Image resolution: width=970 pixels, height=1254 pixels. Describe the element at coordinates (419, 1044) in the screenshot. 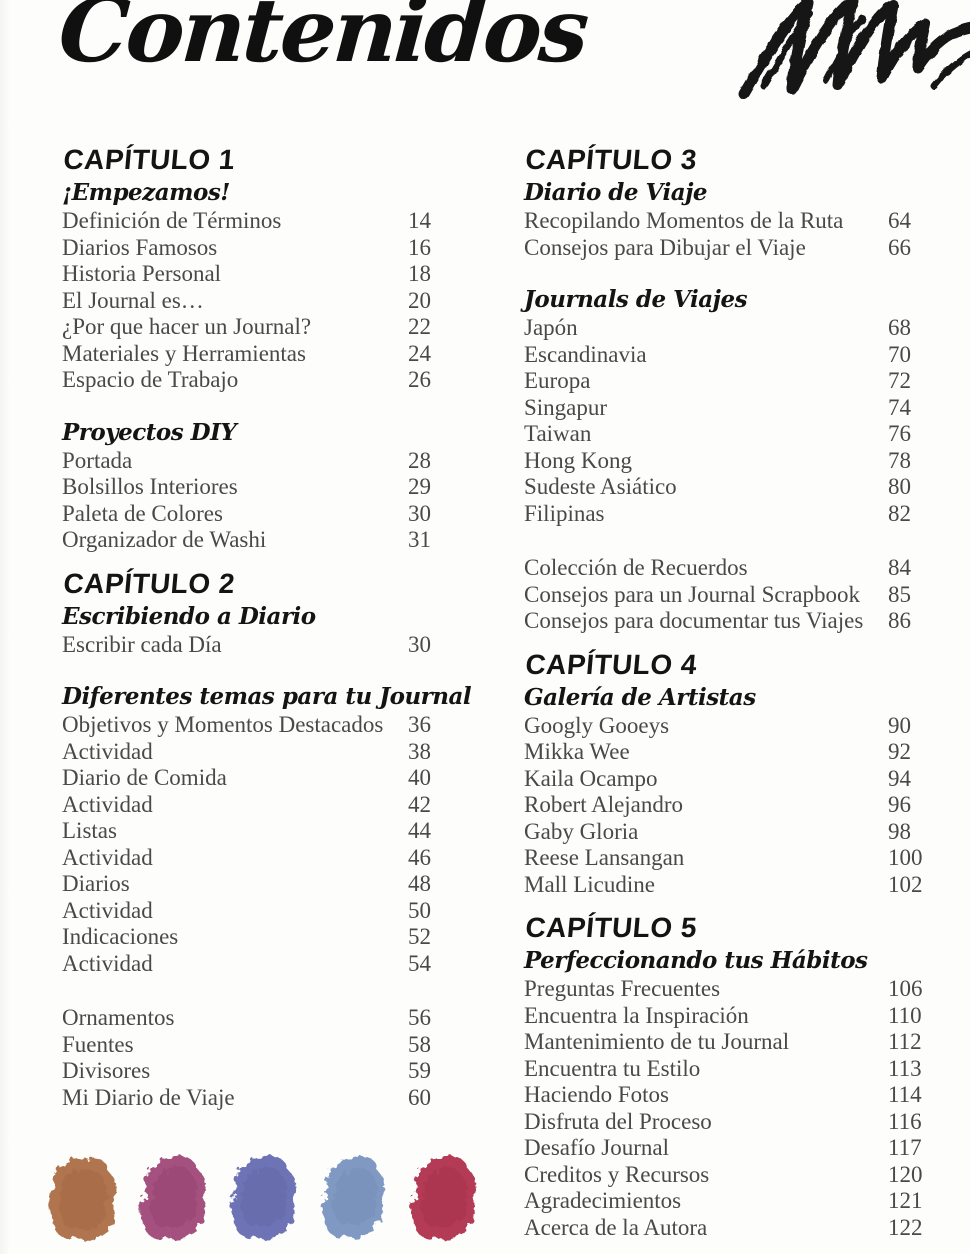

I see `toc-entry-page: 58` at that location.